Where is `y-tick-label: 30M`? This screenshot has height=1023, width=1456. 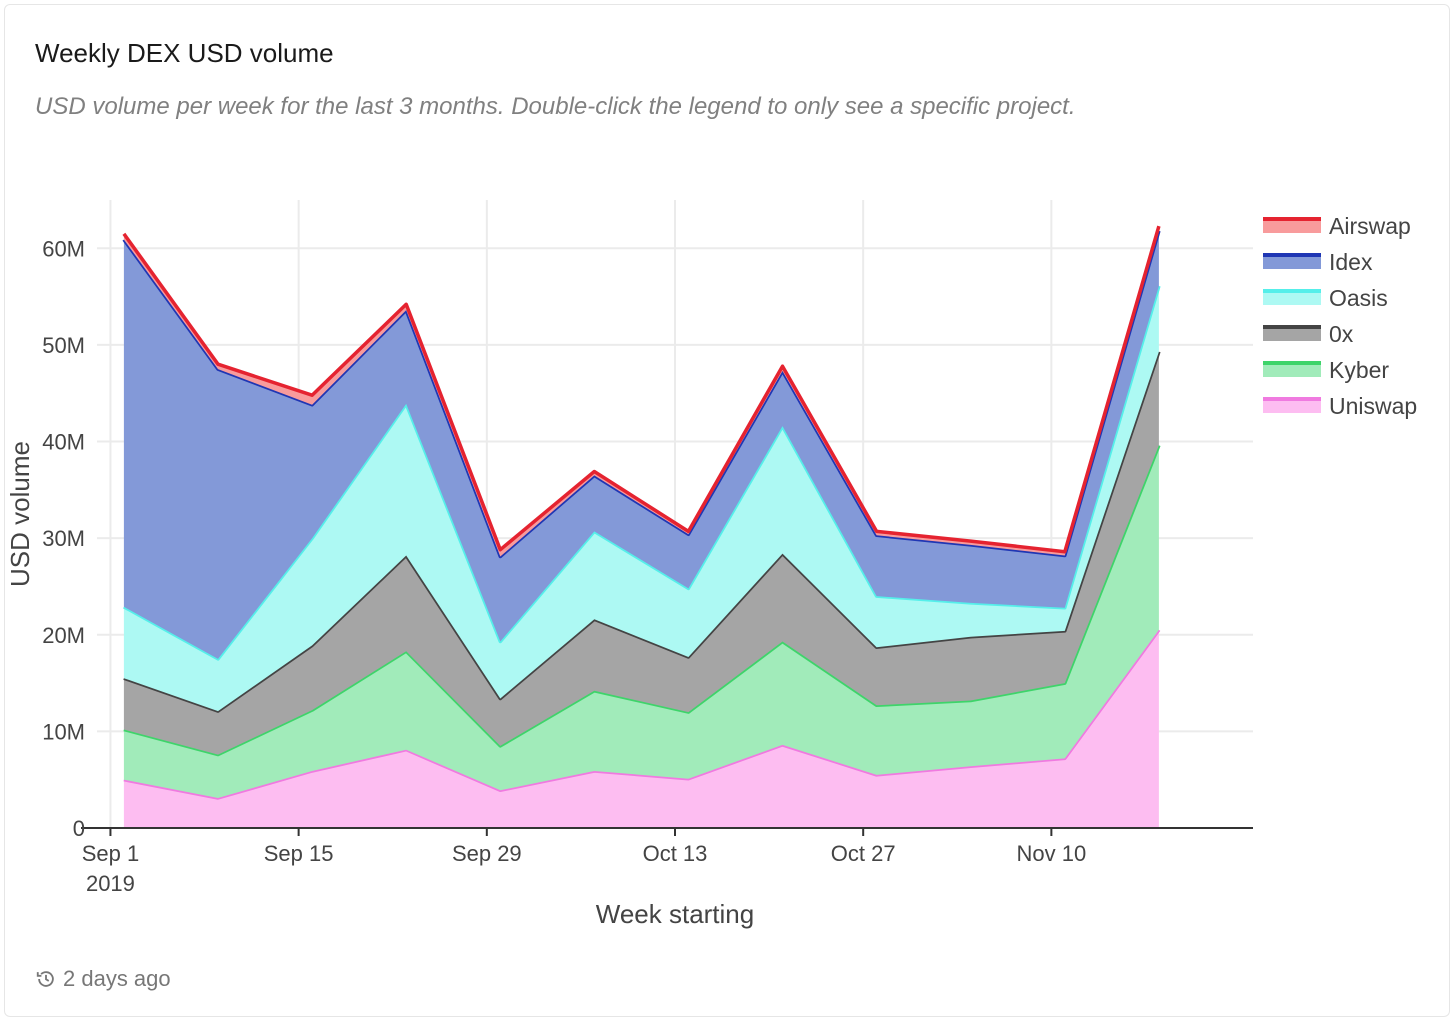
y-tick-label: 30M is located at coordinates (63, 538).